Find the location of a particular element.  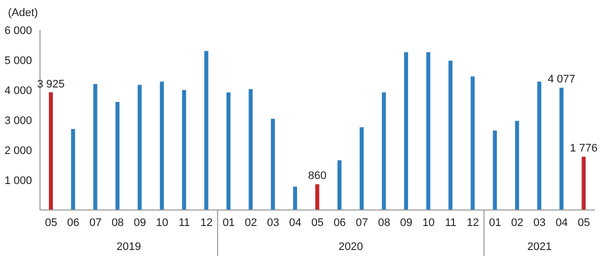

text: 2019 is located at coordinates (129, 247).